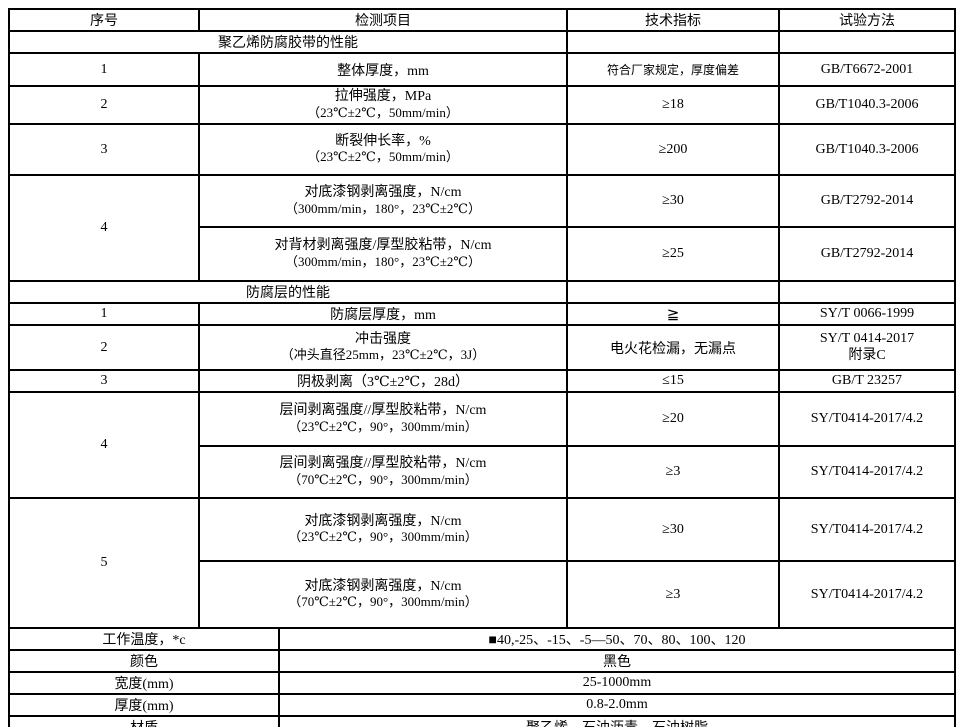 The width and height of the screenshot is (965, 727). I want to click on item-text: 拉伸强度，MPa, so click(383, 97).